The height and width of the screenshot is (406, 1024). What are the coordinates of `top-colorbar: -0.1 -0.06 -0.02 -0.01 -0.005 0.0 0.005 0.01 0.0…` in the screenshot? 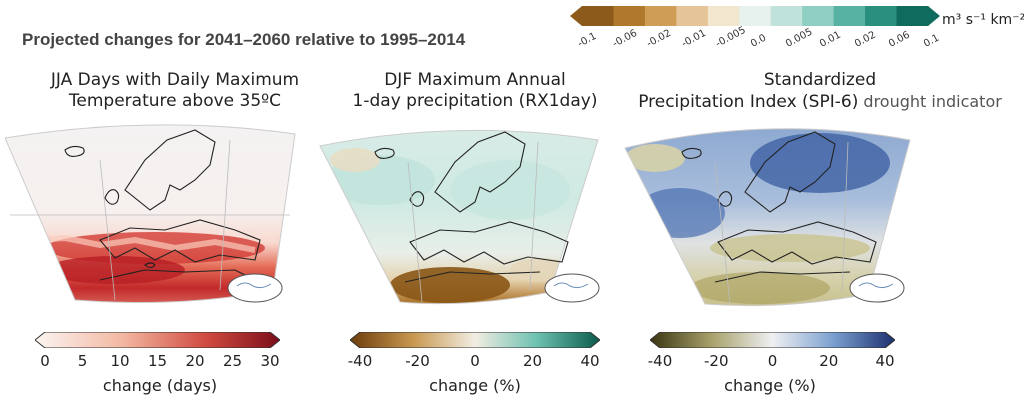 It's located at (797, 32).